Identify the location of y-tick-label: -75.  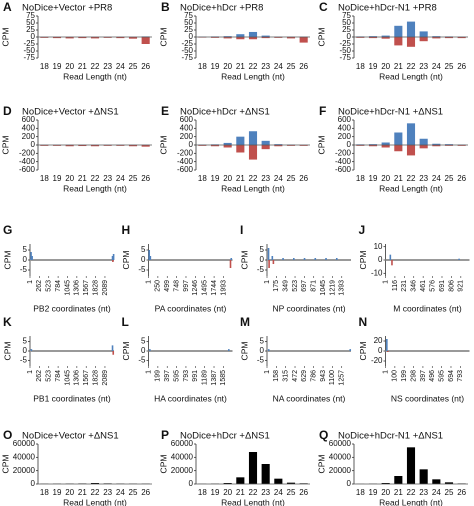
(187, 57).